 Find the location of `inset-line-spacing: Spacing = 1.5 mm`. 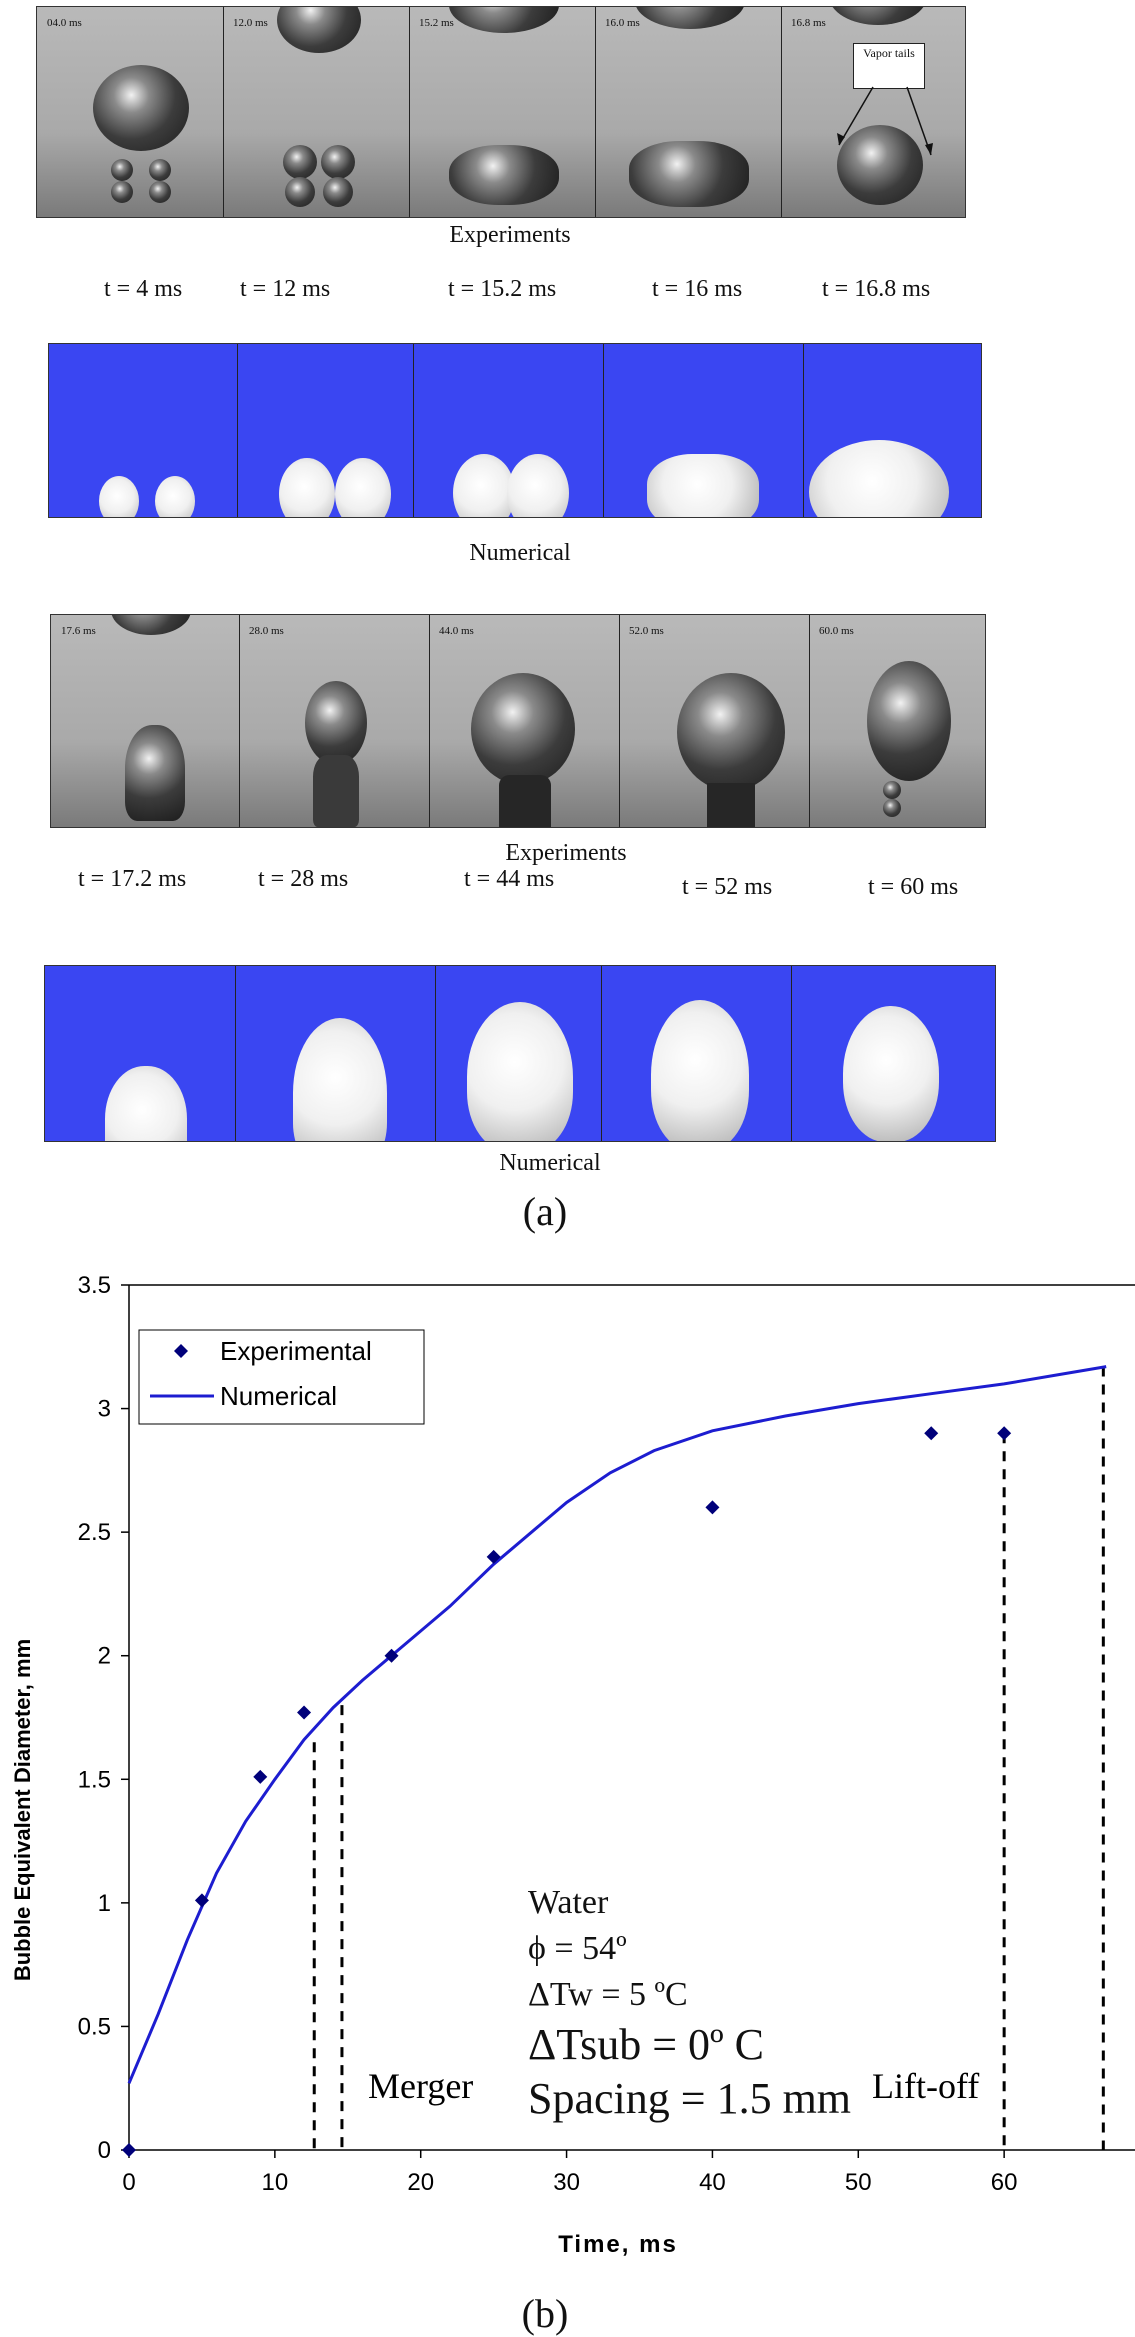

inset-line-spacing: Spacing = 1.5 mm is located at coordinates (690, 2098).